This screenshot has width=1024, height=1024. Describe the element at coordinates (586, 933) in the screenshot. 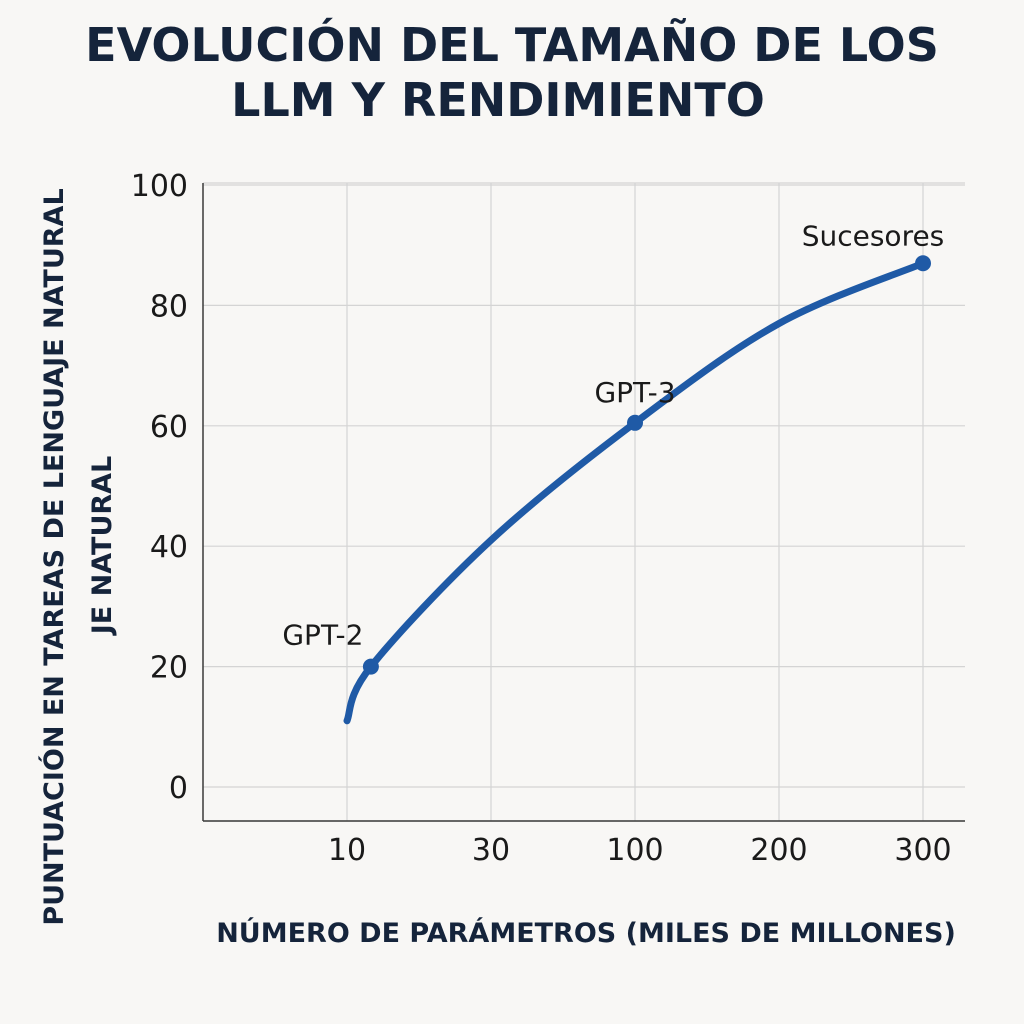

I see `x-axis-title: NÚMERO DE PARÁMETROS (MILES DE MILLONES)` at that location.